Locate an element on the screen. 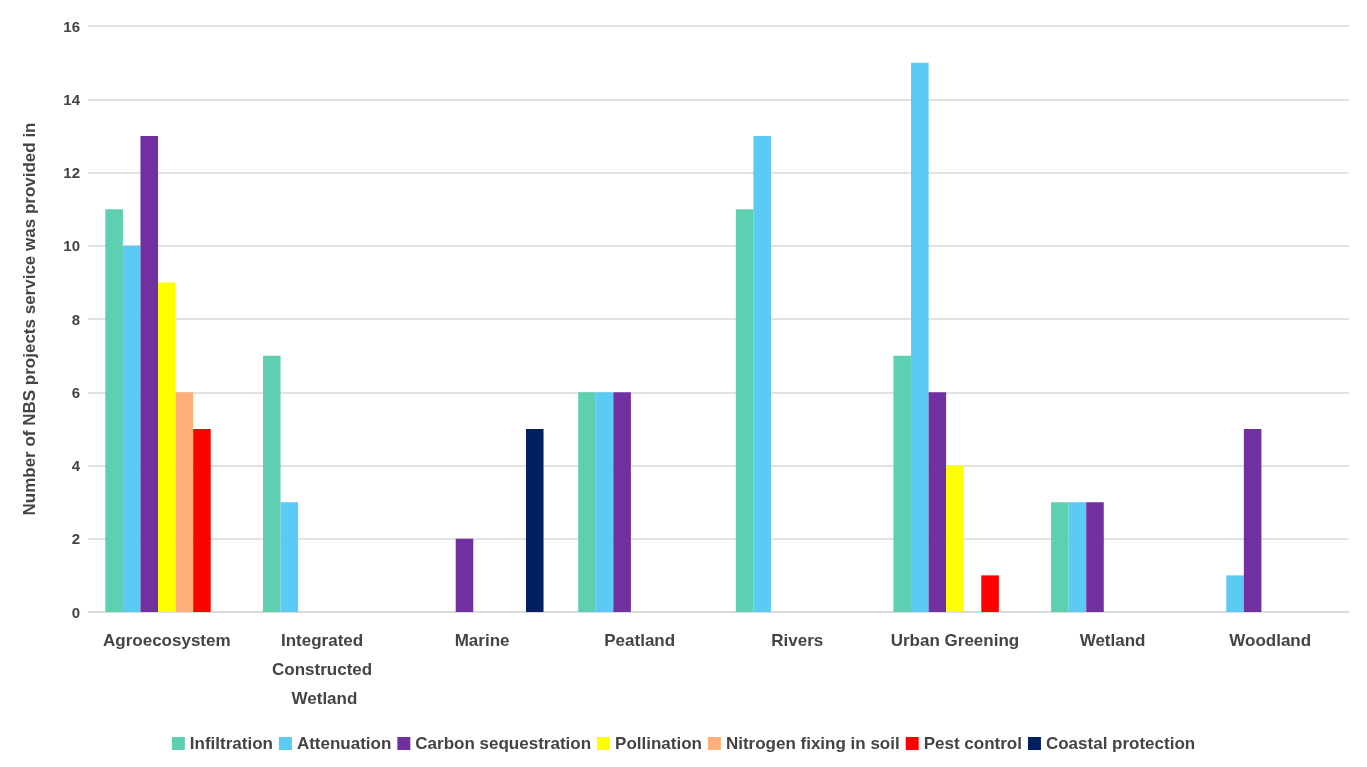 This screenshot has height=767, width=1367. x-tick-label: Woodland is located at coordinates (1270, 640).